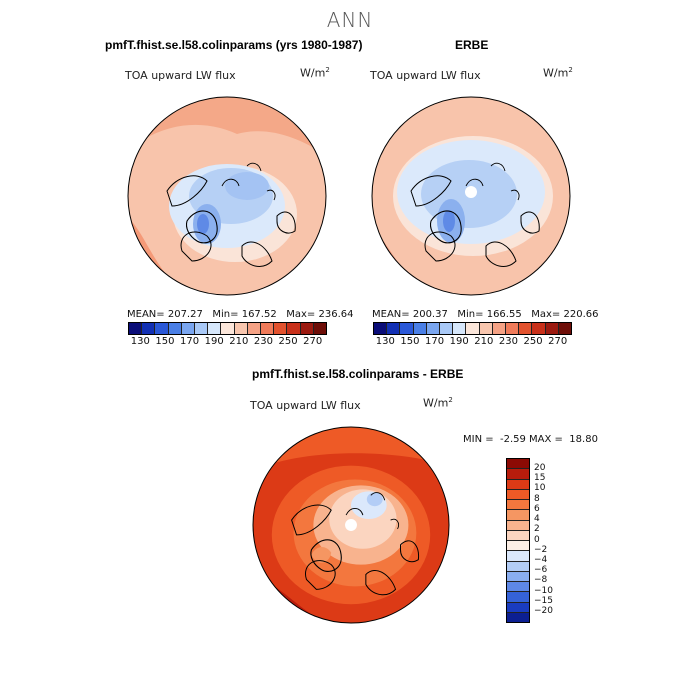  Describe the element at coordinates (540, 488) in the screenshot. I see `colorbar-label: 10` at that location.